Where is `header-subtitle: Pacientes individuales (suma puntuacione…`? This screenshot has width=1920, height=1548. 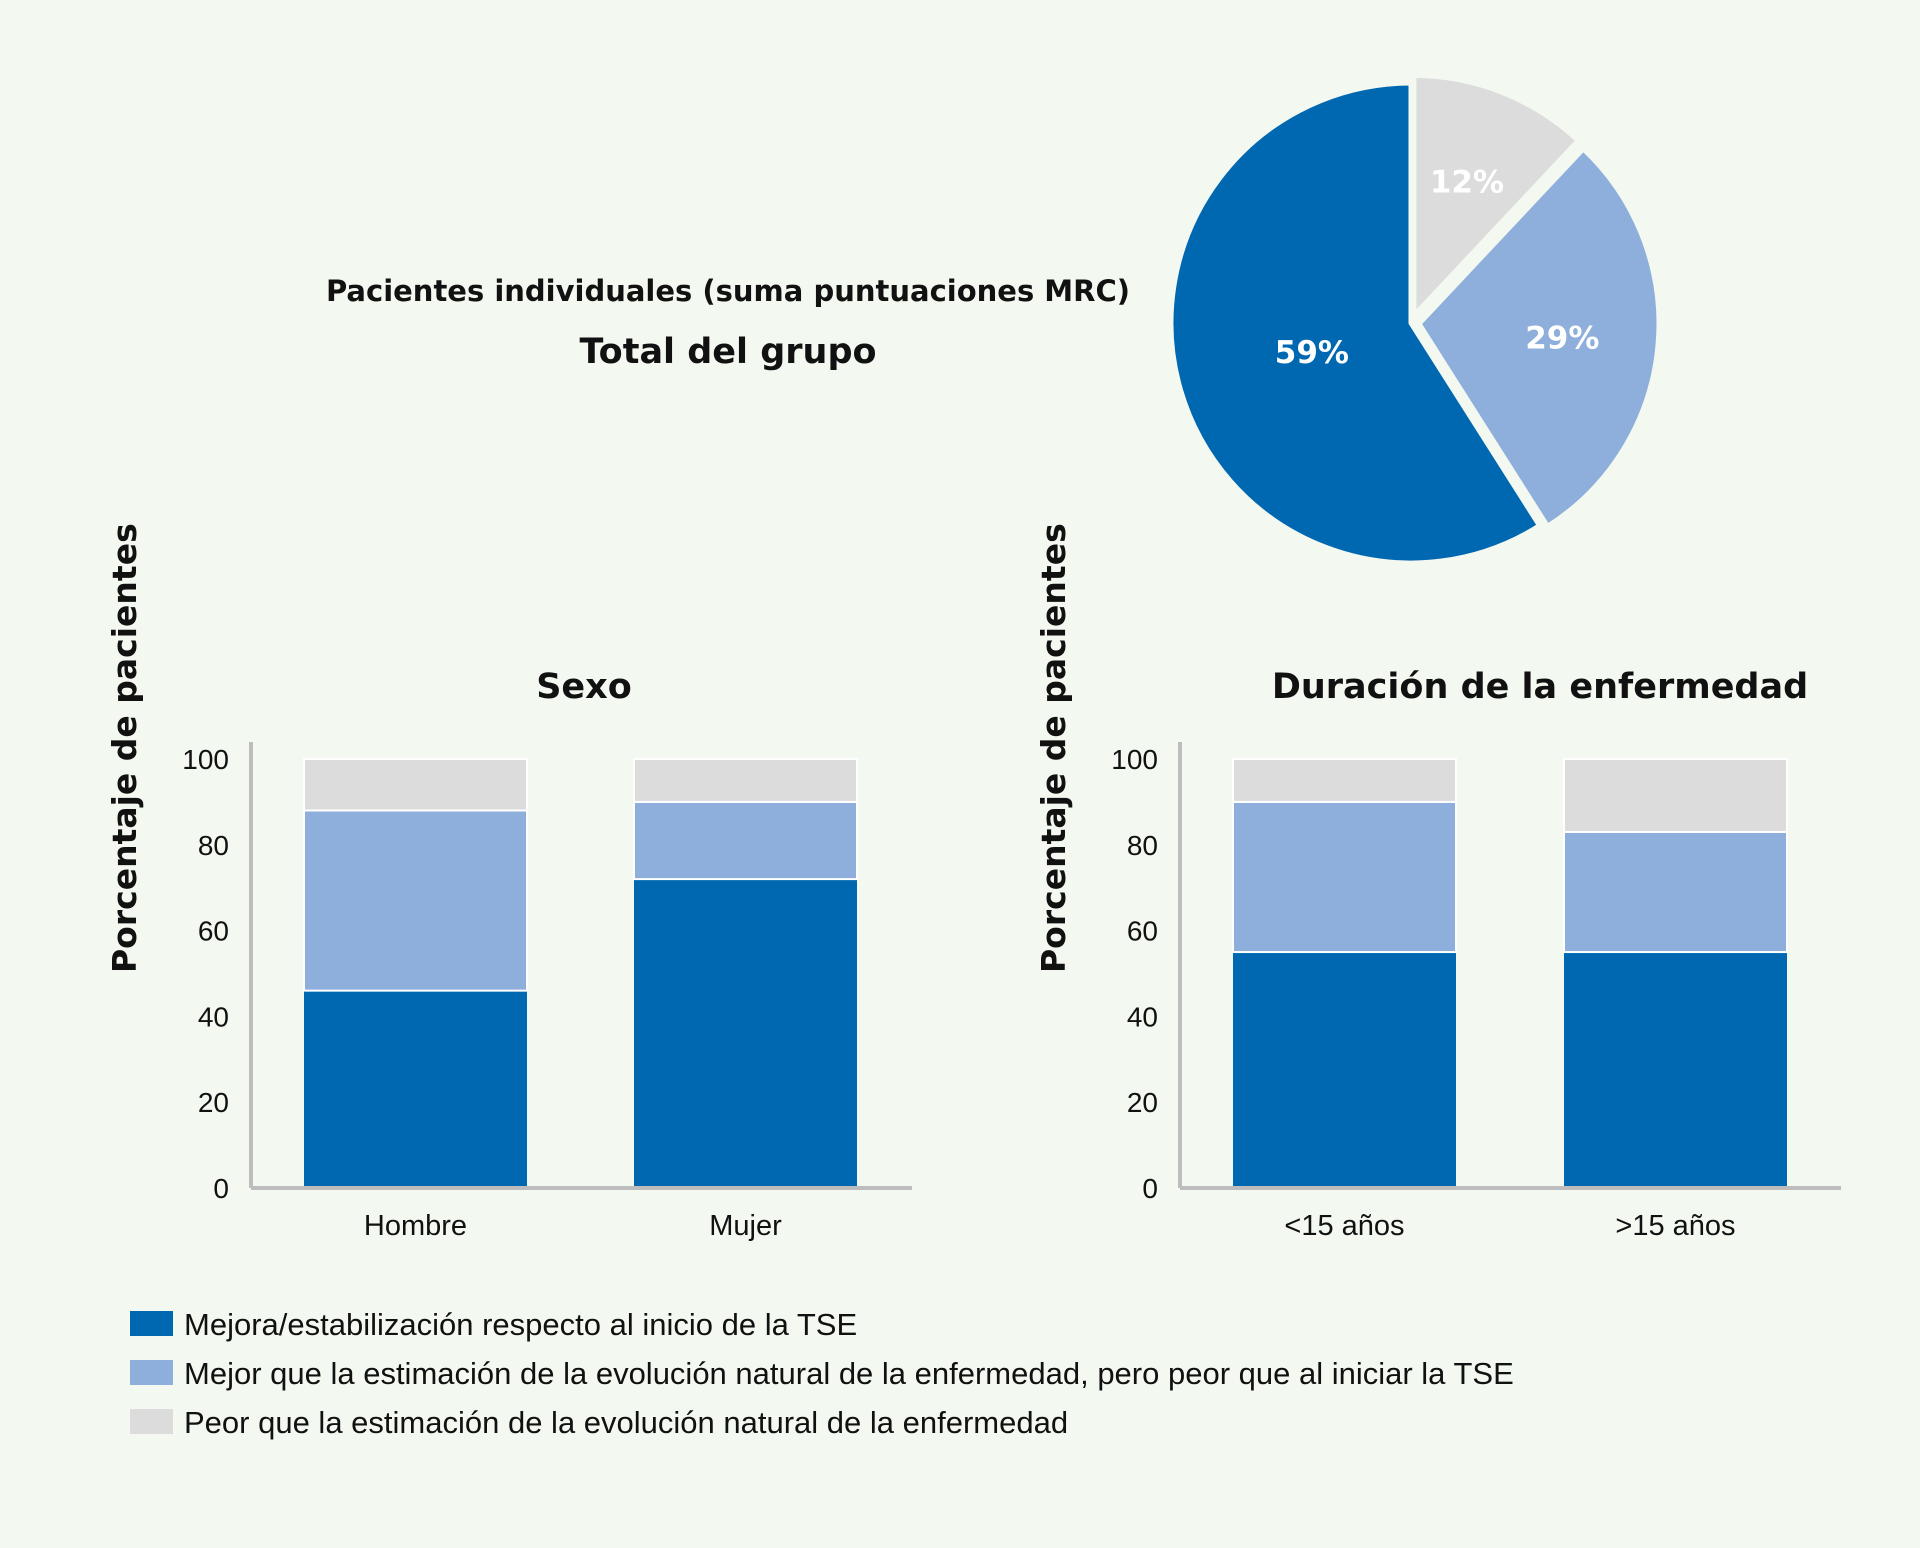
header-subtitle: Pacientes individuales (suma puntuacione… is located at coordinates (728, 291).